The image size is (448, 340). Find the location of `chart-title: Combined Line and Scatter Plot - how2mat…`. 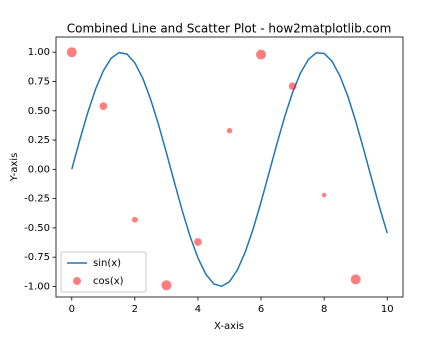

chart-title: Combined Line and Scatter Plot - how2mat… is located at coordinates (229, 29).